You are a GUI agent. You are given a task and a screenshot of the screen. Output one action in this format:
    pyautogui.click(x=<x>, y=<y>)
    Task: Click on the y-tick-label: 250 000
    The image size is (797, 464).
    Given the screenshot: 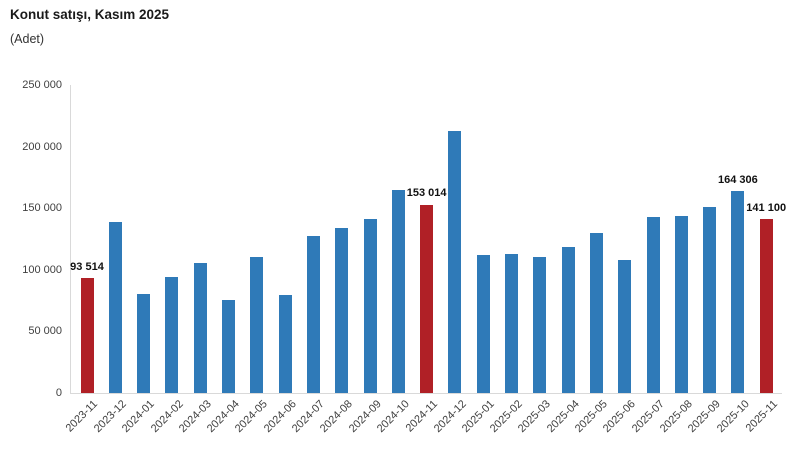 What is the action you would take?
    pyautogui.click(x=42, y=85)
    